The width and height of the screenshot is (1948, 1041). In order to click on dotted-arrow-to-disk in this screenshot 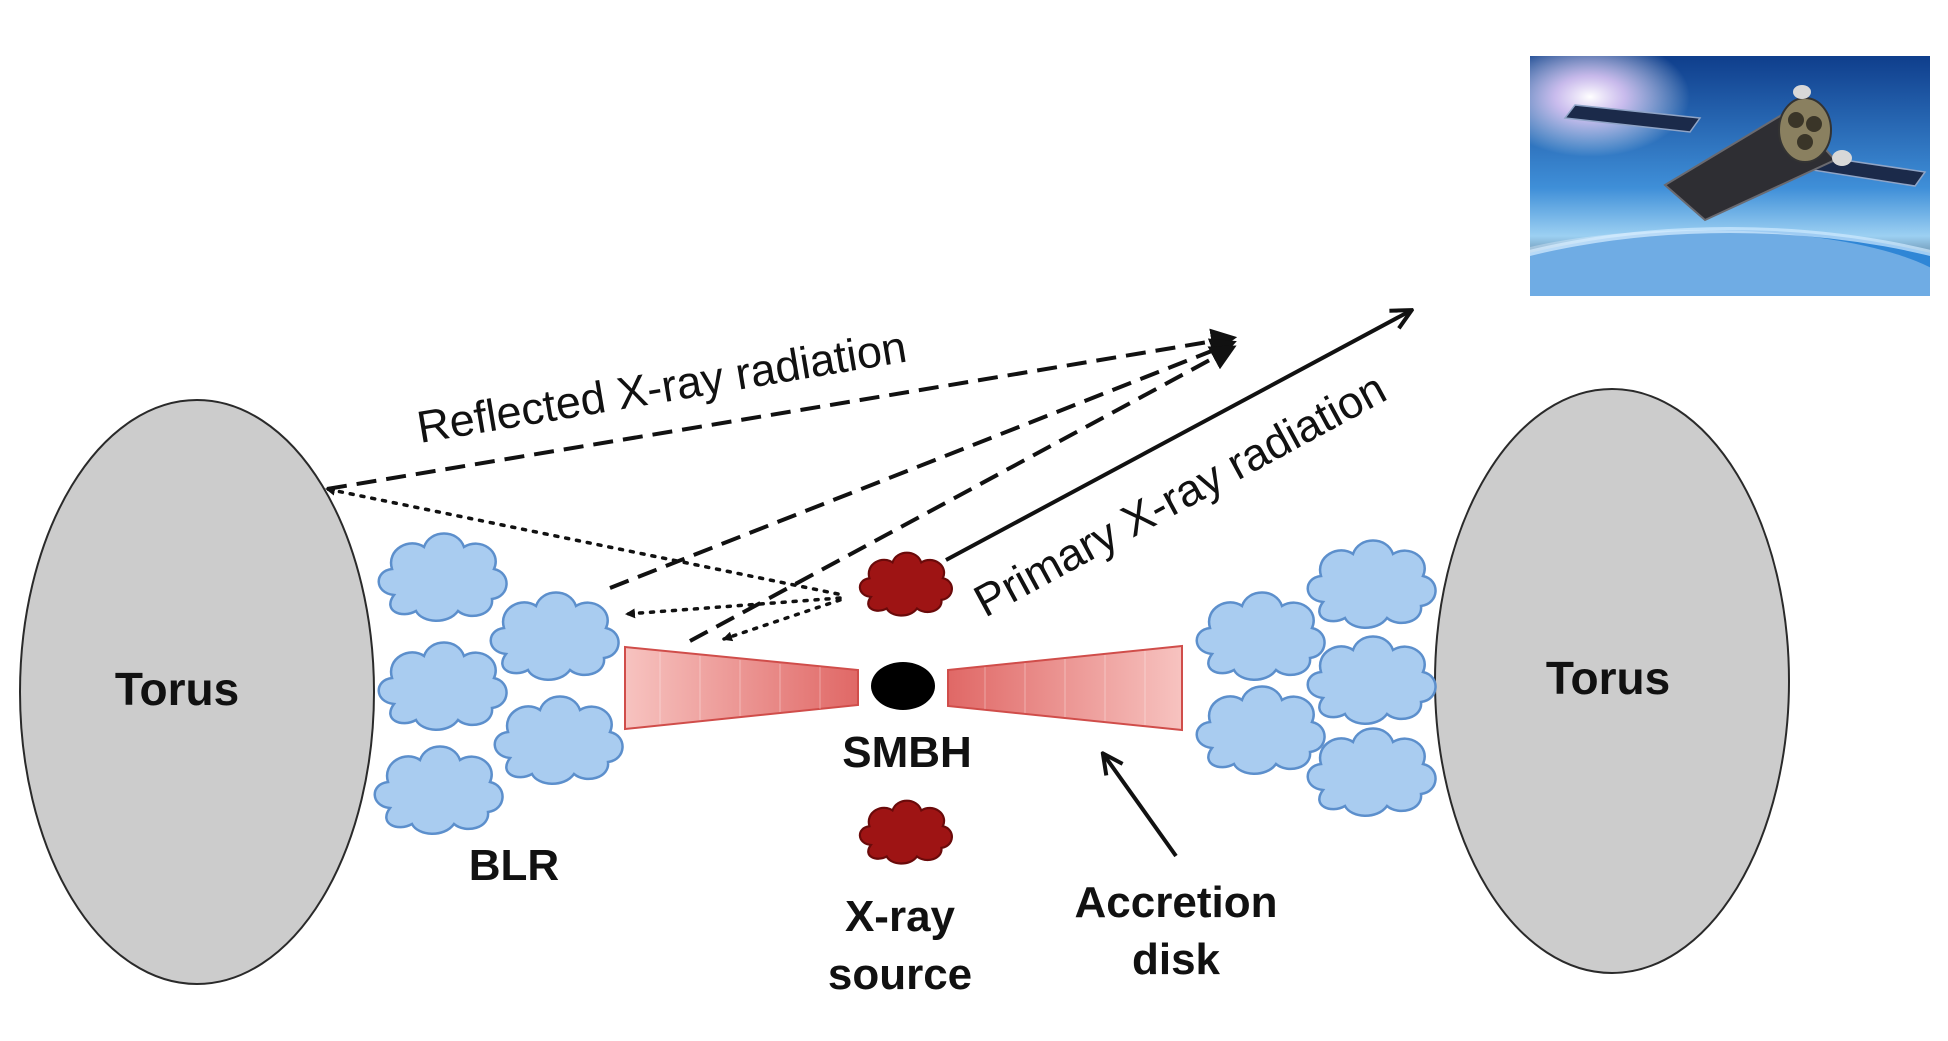, I will do `click(782, 620)`.